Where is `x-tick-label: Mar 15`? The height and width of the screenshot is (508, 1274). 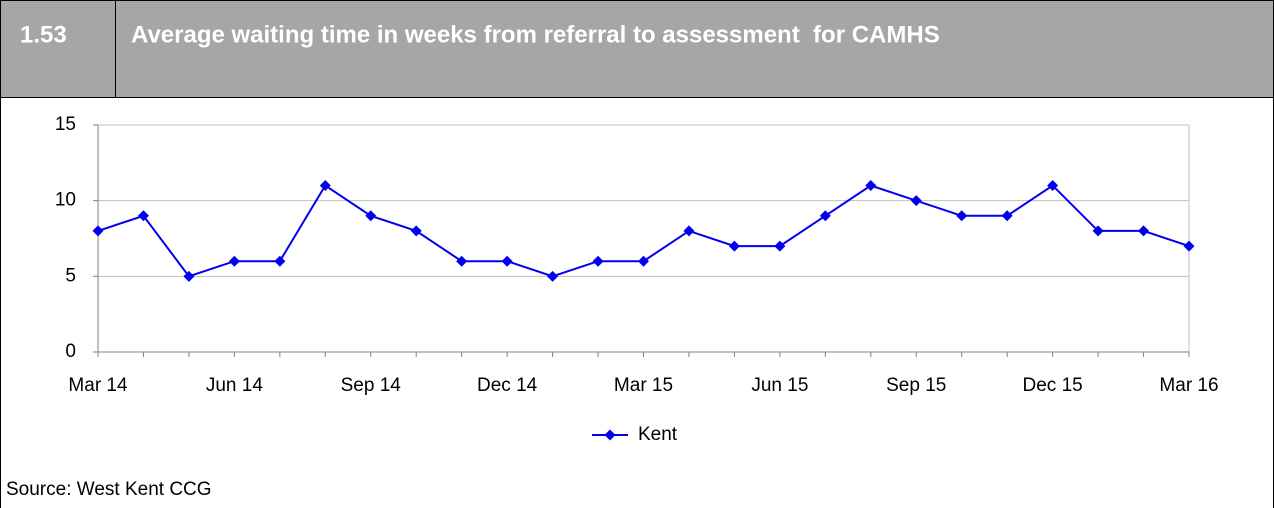
x-tick-label: Mar 15 is located at coordinates (643, 385).